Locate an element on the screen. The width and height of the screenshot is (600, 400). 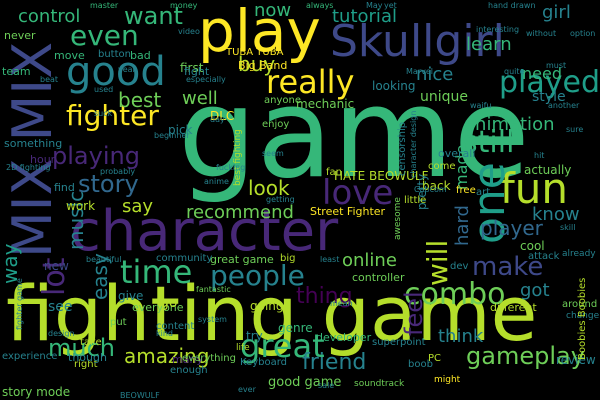
word: pick is located at coordinates (180, 130).